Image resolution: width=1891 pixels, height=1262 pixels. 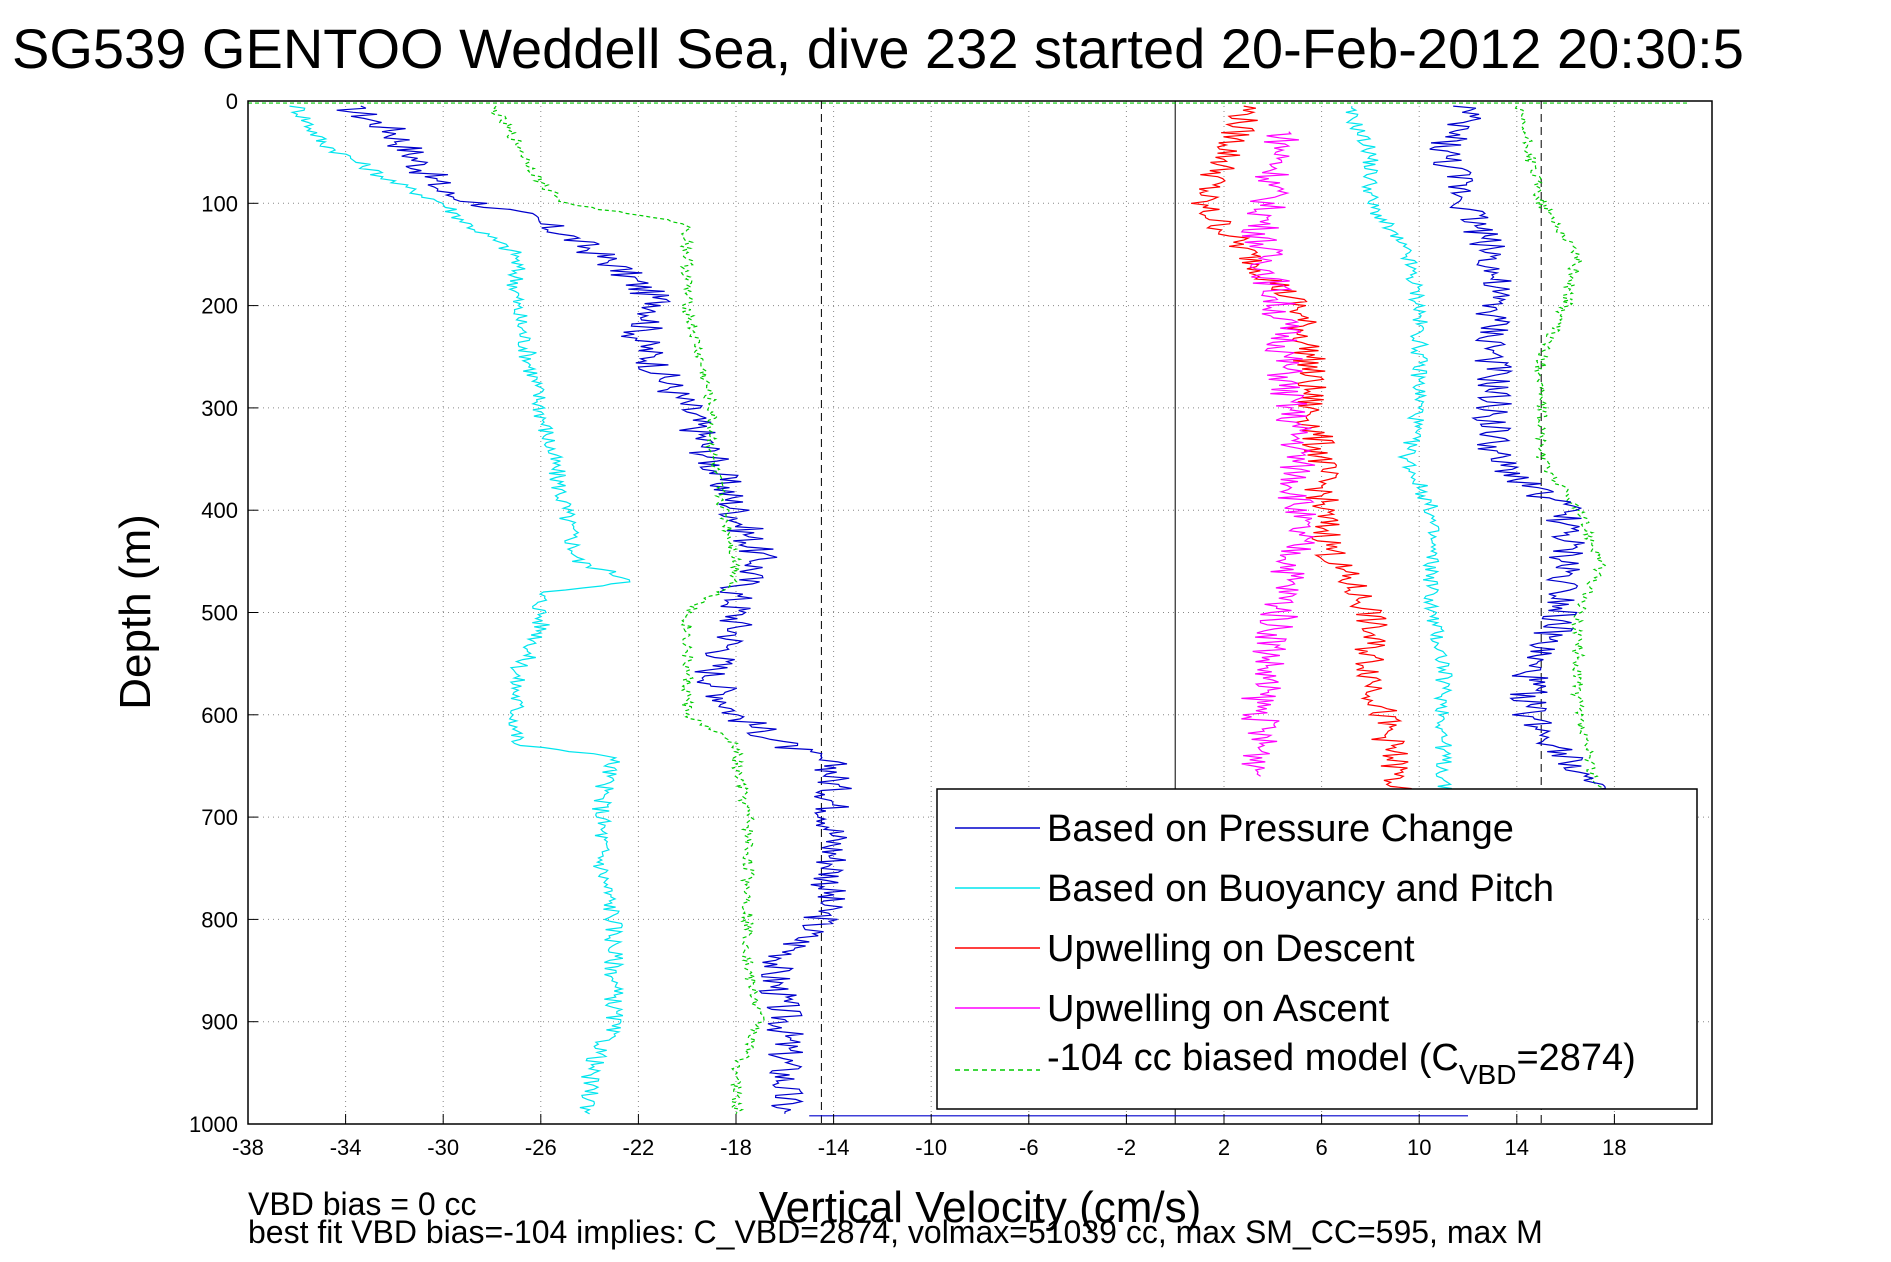 What do you see at coordinates (362, 1204) in the screenshot?
I see `footer-vbd-bias: VBD bias = 0 cc` at bounding box center [362, 1204].